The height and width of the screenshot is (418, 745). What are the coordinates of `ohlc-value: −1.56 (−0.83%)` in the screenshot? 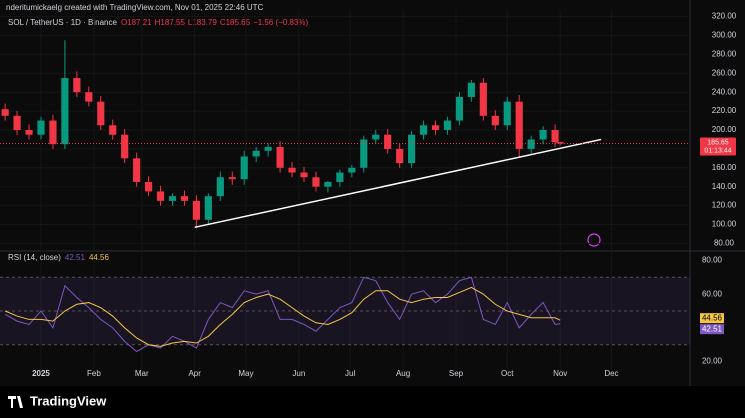 It's located at (280, 22).